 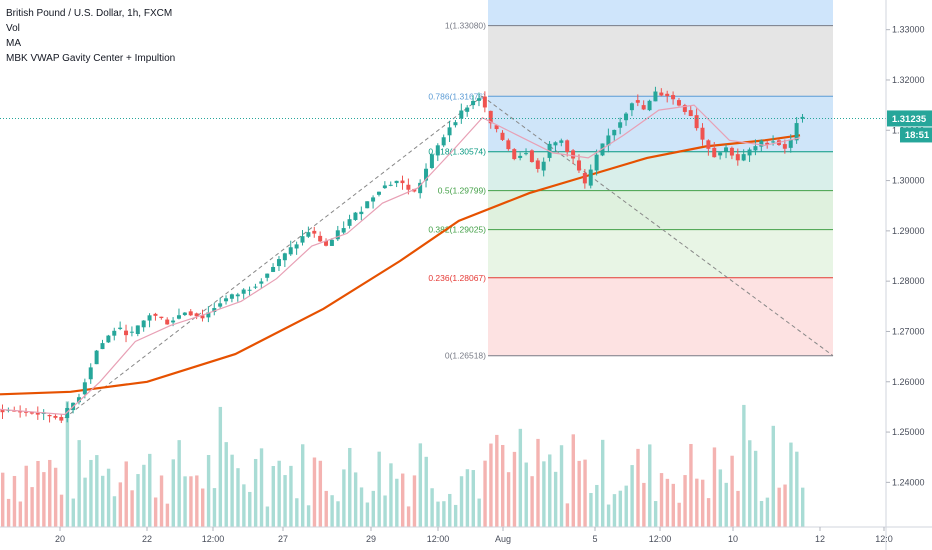 I want to click on x-tick-label: 20, so click(x=60, y=539).